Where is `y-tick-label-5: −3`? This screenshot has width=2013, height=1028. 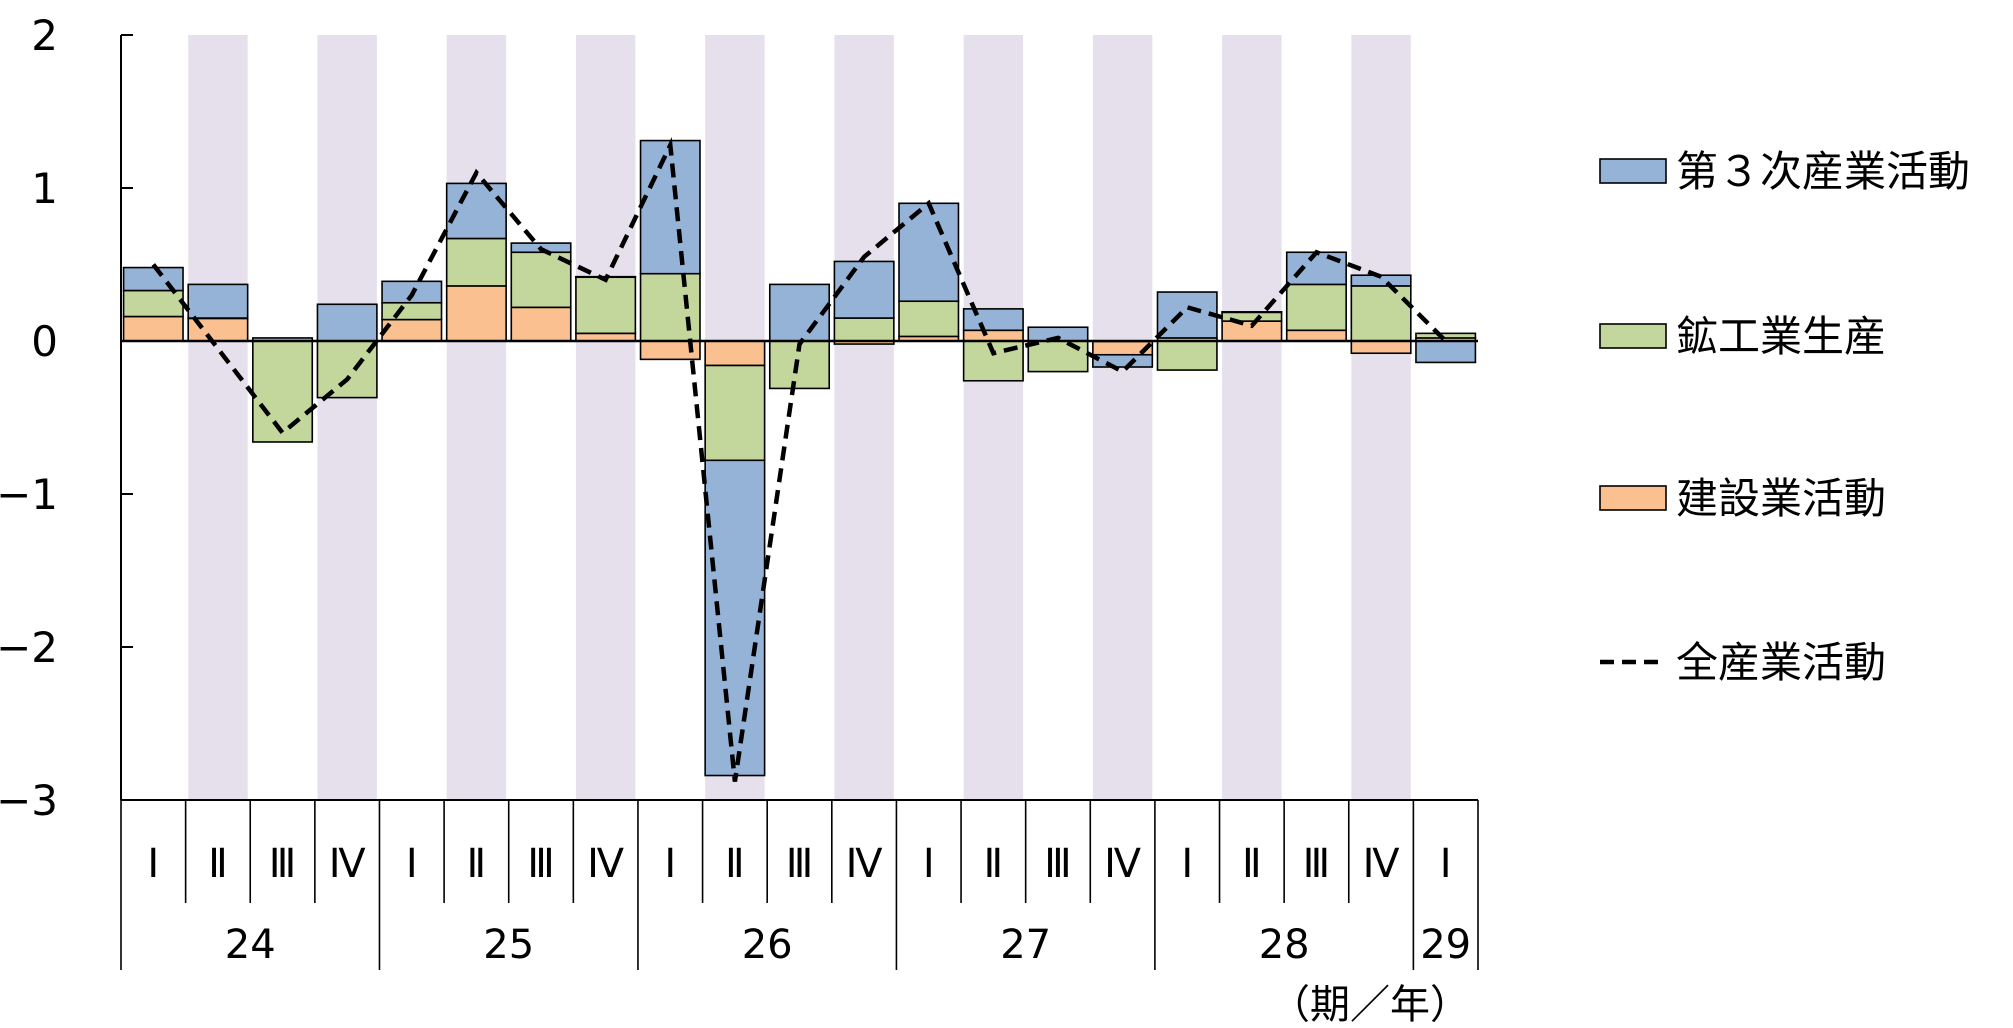 y-tick-label-5: −3 is located at coordinates (29, 800).